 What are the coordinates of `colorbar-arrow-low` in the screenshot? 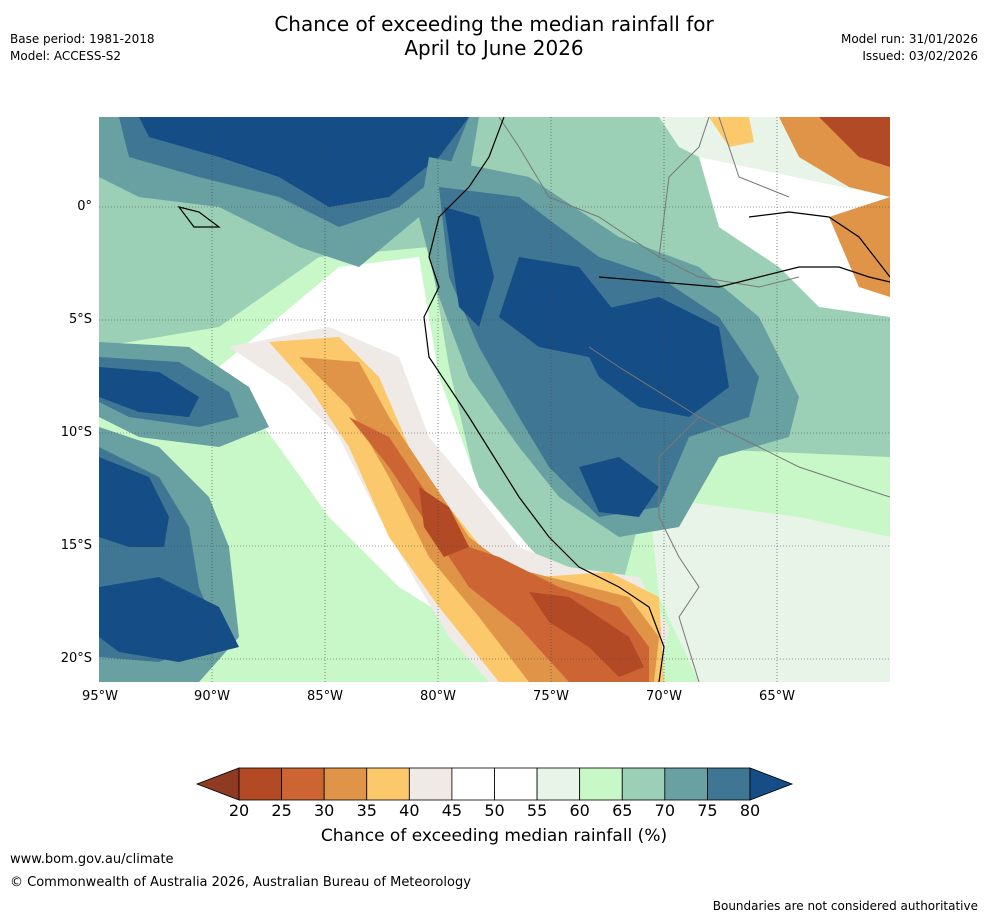 It's located at (217, 784).